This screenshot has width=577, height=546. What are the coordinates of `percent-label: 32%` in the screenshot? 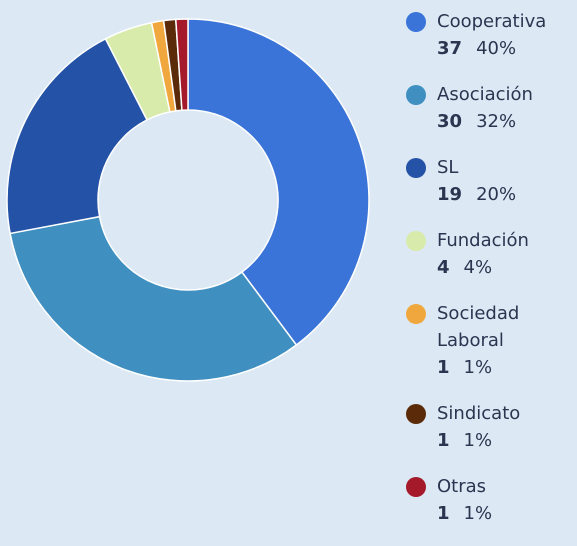 It's located at (496, 121).